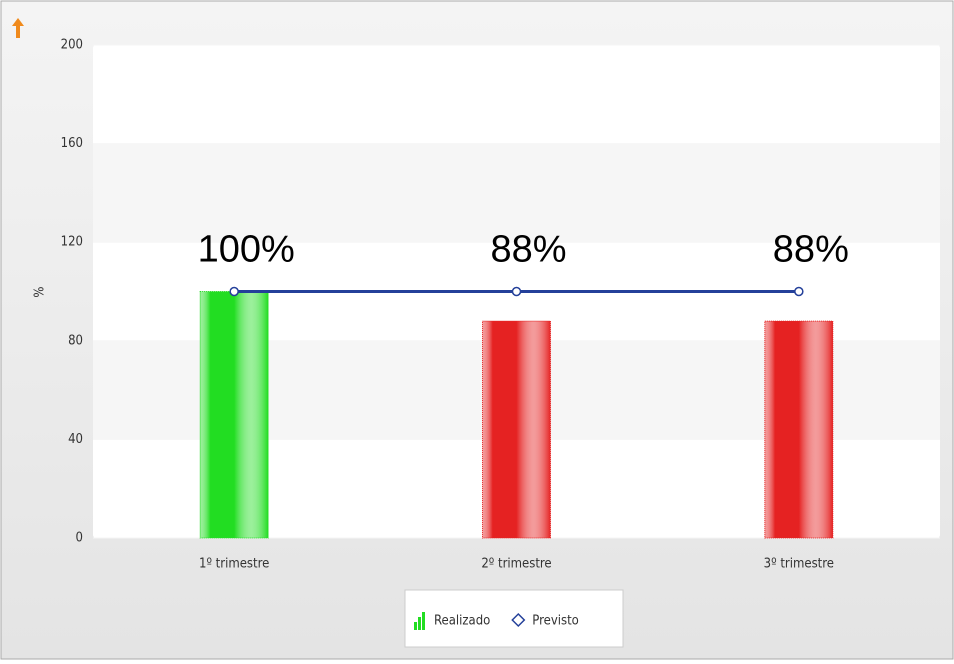 The image size is (954, 664). I want to click on arrow-icon, so click(18, 28).